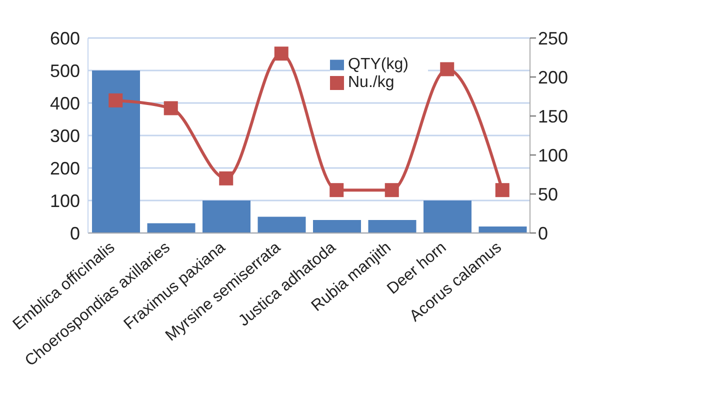 This screenshot has height=407, width=714. Describe the element at coordinates (65, 70) in the screenshot. I see `y-tick-label: 500` at that location.